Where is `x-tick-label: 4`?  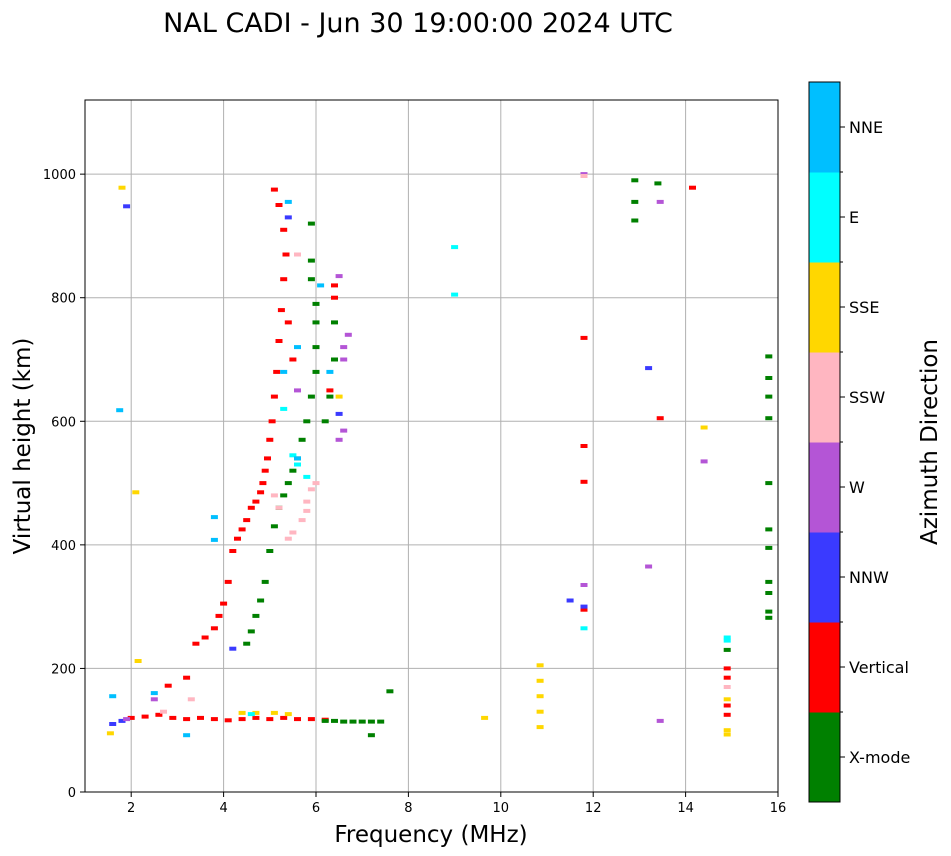
x-tick-label: 4 is located at coordinates (223, 808).